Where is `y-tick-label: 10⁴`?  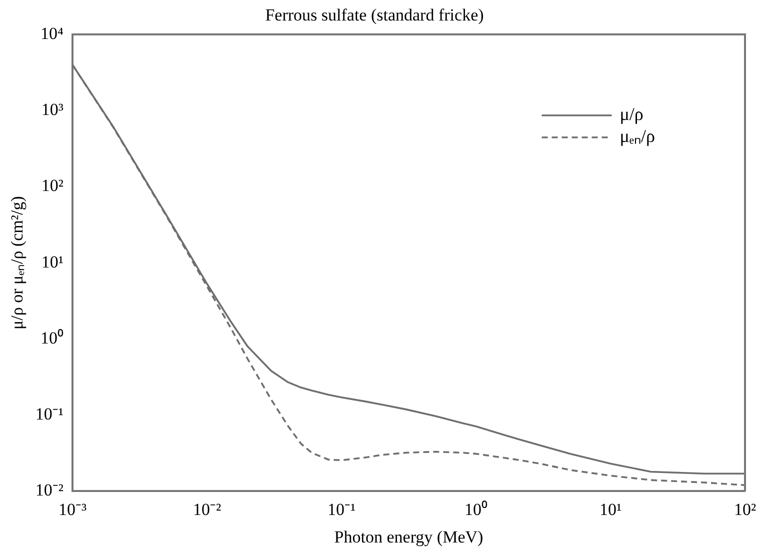 y-tick-label: 10⁴ is located at coordinates (52, 33).